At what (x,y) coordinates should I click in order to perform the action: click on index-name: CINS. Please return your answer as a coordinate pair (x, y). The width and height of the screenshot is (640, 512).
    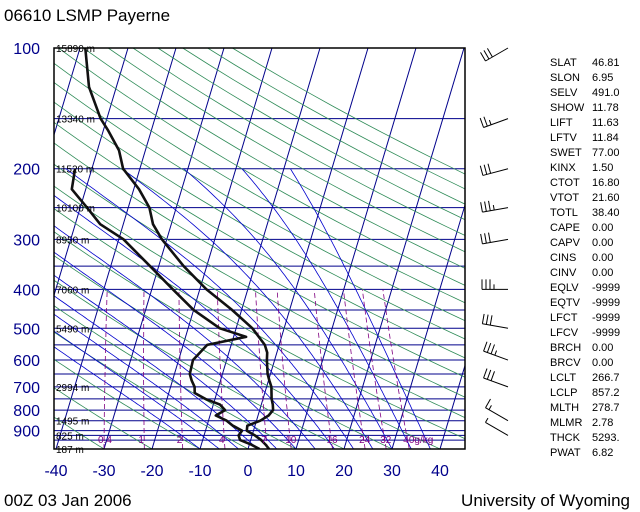
    Looking at the image, I should click on (563, 258).